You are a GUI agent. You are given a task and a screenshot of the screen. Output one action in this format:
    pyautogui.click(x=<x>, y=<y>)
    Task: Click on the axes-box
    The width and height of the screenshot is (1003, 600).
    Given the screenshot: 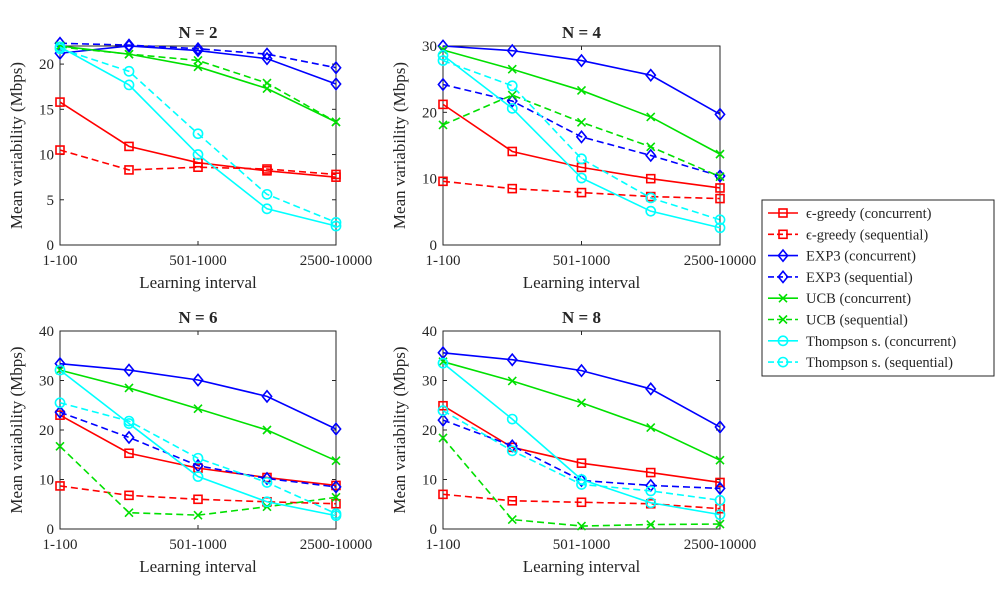 What is the action you would take?
    pyautogui.click(x=198, y=145)
    